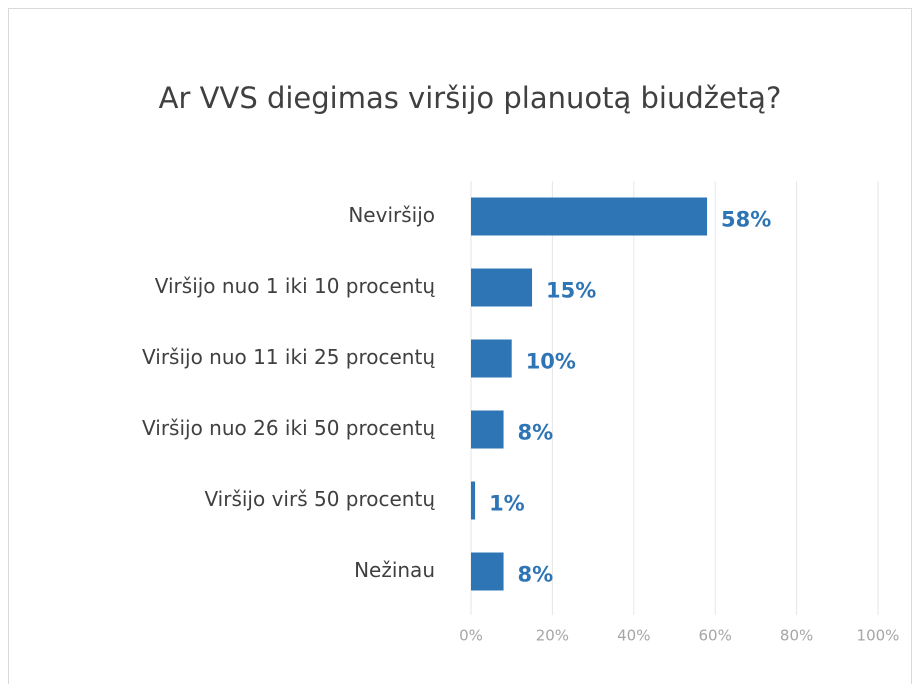  What do you see at coordinates (551, 362) in the screenshot?
I see `value-label: 10%` at bounding box center [551, 362].